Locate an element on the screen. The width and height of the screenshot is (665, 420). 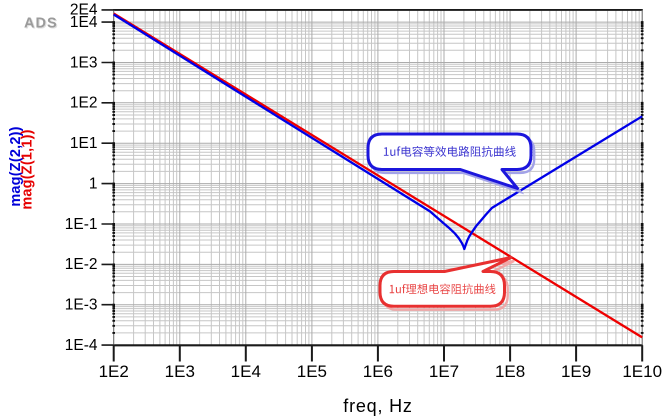
svg-text: 1 is located at coordinates (93, 183).